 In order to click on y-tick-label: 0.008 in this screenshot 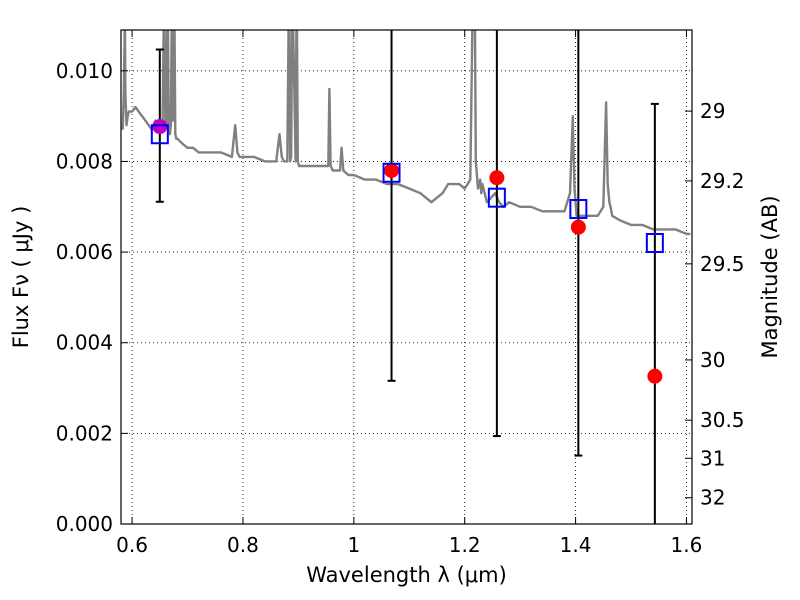, I will do `click(84, 161)`.